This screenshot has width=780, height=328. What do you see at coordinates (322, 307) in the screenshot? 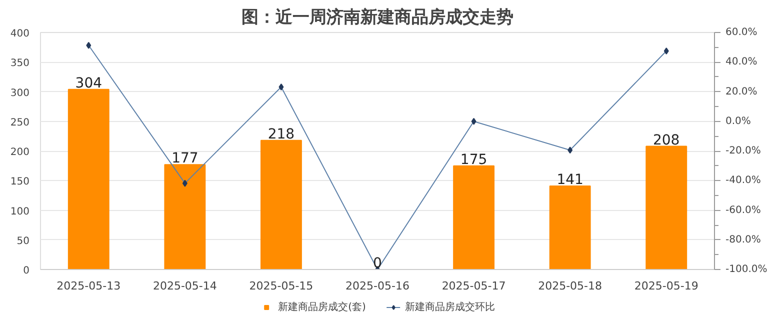
I see `legend-label: 新建商品房成交(套)` at bounding box center [322, 307].